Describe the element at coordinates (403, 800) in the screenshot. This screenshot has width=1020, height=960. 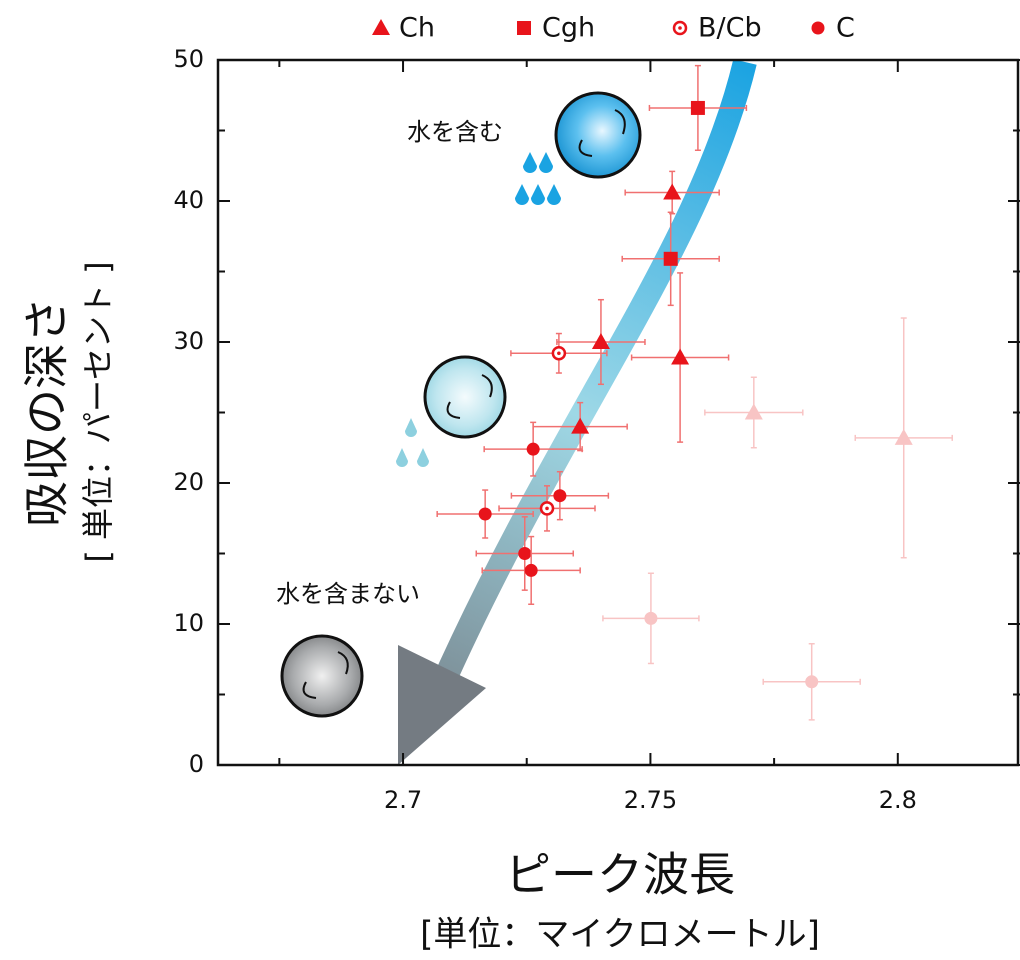
I see `x-tick-label: 2.7` at that location.